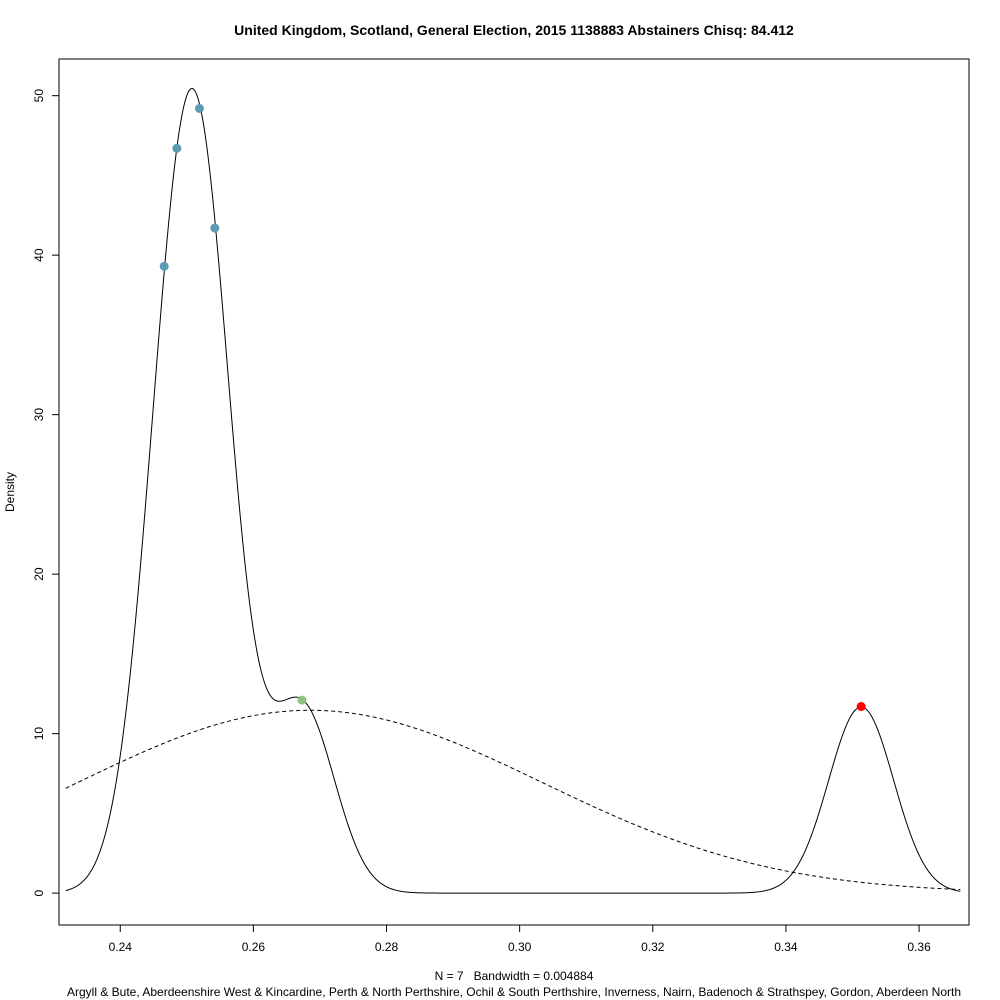  What do you see at coordinates (39, 415) in the screenshot?
I see `y-tick-label: 30` at bounding box center [39, 415].